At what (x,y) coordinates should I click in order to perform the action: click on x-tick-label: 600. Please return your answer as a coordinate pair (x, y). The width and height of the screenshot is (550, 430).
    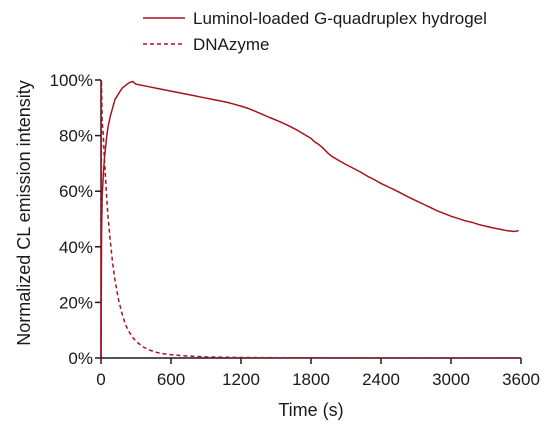
    Looking at the image, I should click on (171, 379).